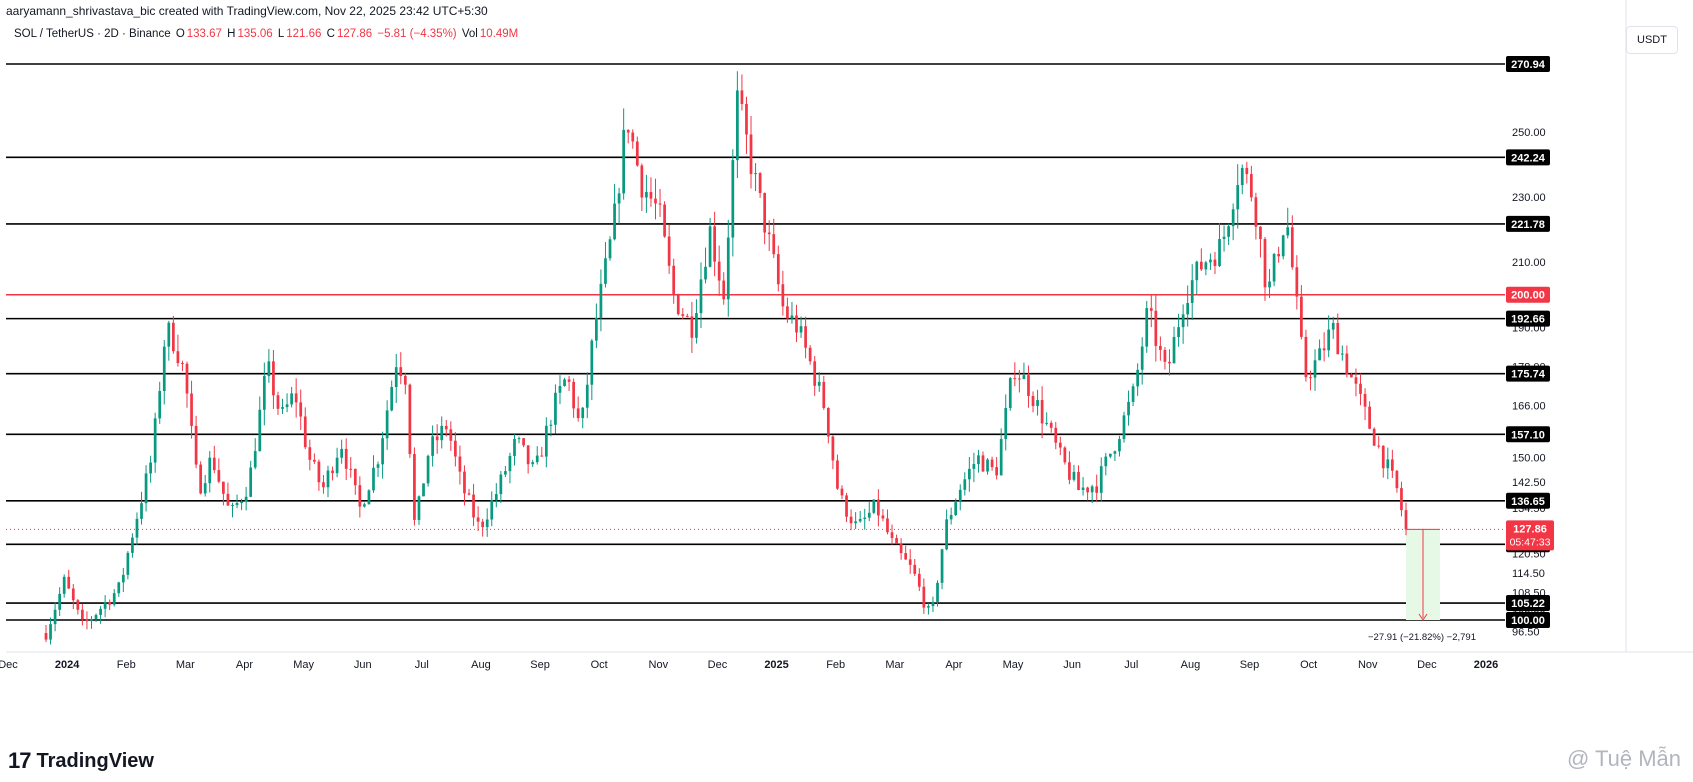  I want to click on open-value: 133.67, so click(204, 34).